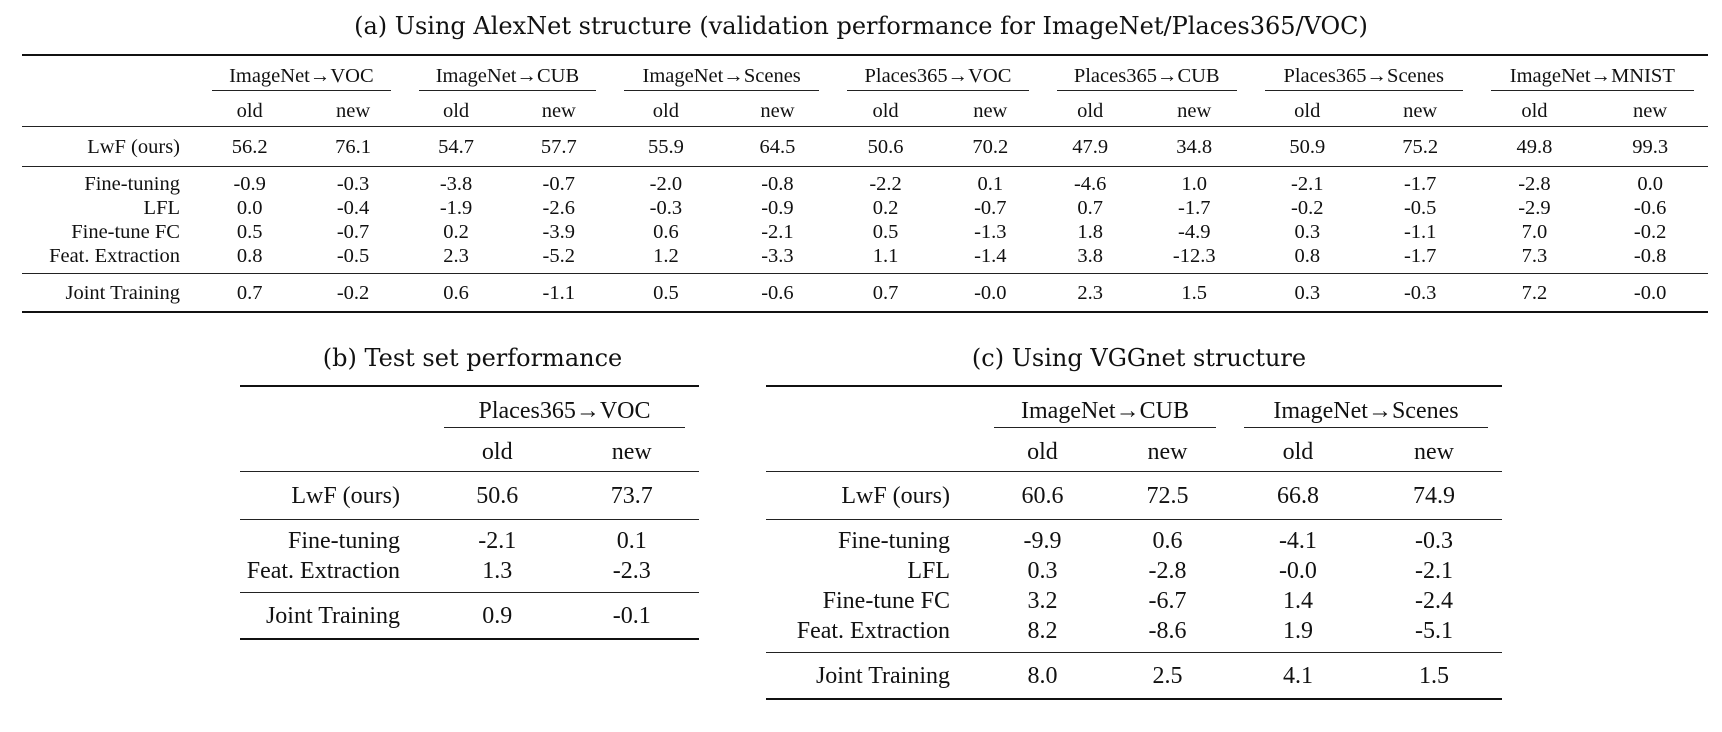 This screenshot has height=732, width=1722. I want to click on cell-value: 8.2, so click(1042, 631).